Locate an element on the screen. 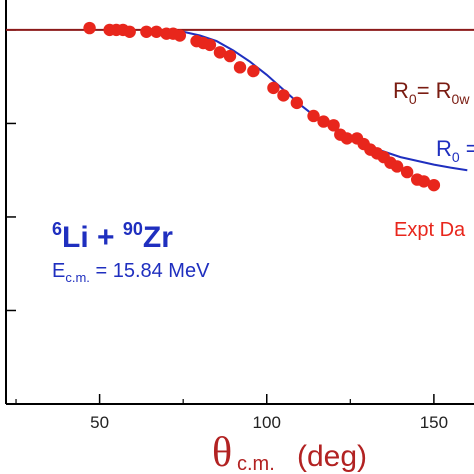 The image size is (474, 474). energy-label: Ec.m. = 15.84 MeV is located at coordinates (131, 272).